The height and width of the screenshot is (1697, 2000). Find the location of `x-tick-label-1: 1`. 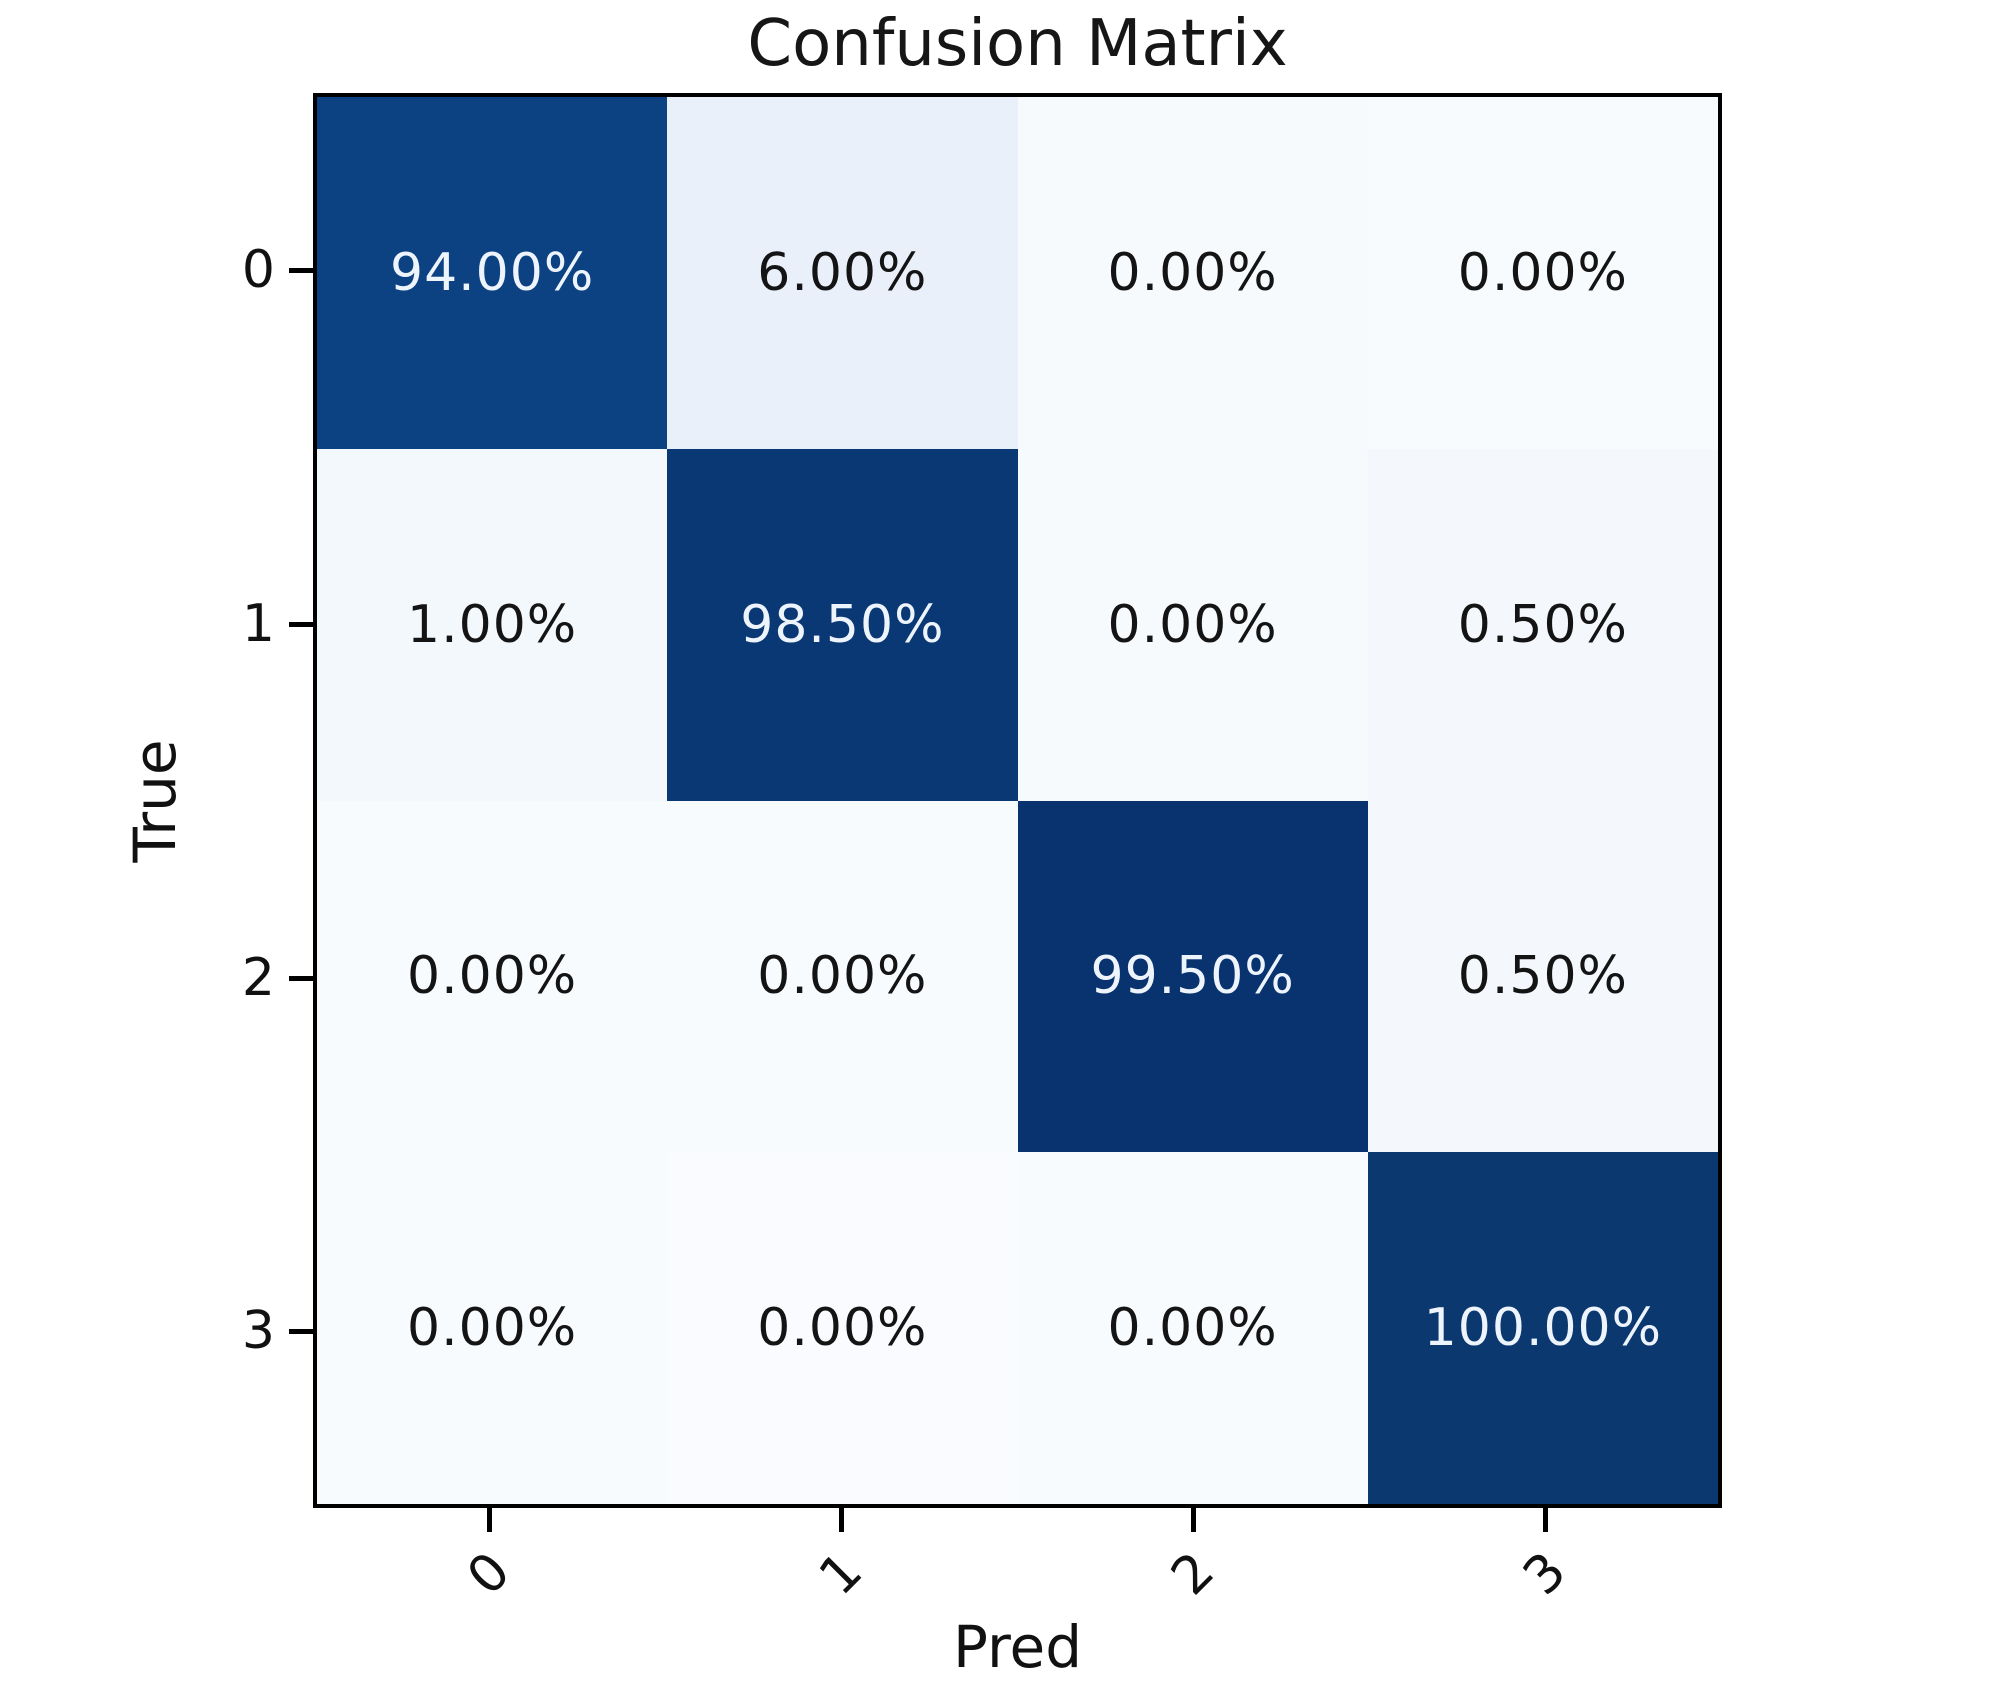

x-tick-label-1: 1 is located at coordinates (841, 1574).